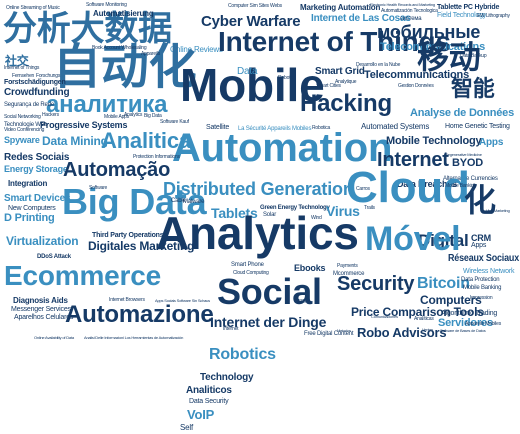 Image resolution: width=520 pixels, height=434 pixels. Describe the element at coordinates (242, 354) in the screenshot. I see `cloud-word: Robotics` at that location.